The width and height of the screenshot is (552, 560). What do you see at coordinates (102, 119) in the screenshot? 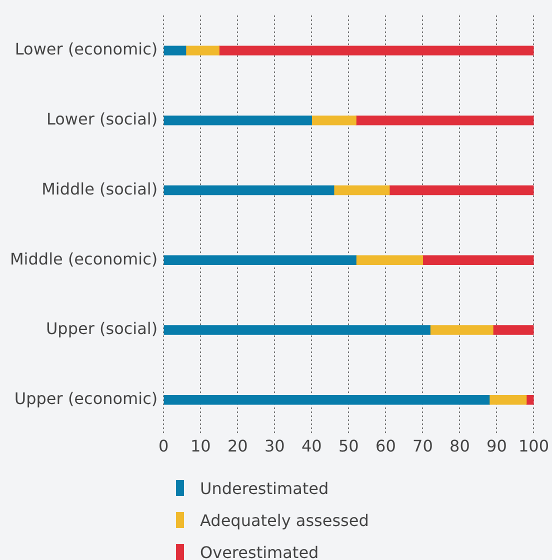
I see `y-tick-label: Lower (social)` at bounding box center [102, 119].